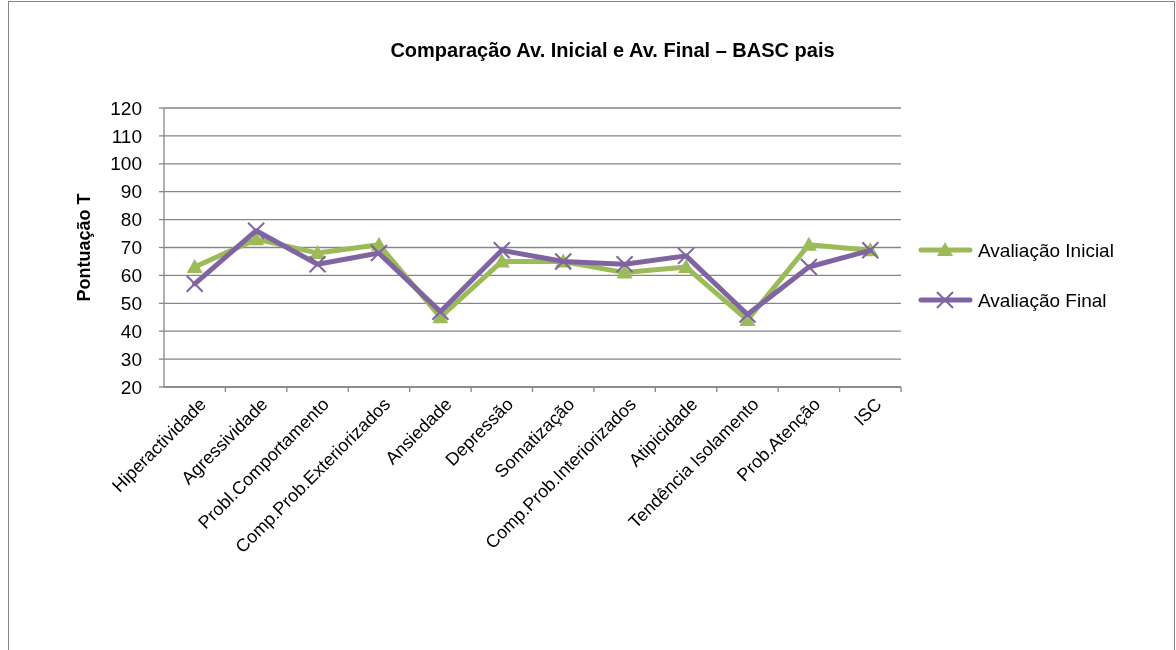 Image resolution: width=1176 pixels, height=650 pixels. I want to click on chart-title: Comparação Av. Inicial e Av. Final – BASC pais, so click(612, 50).